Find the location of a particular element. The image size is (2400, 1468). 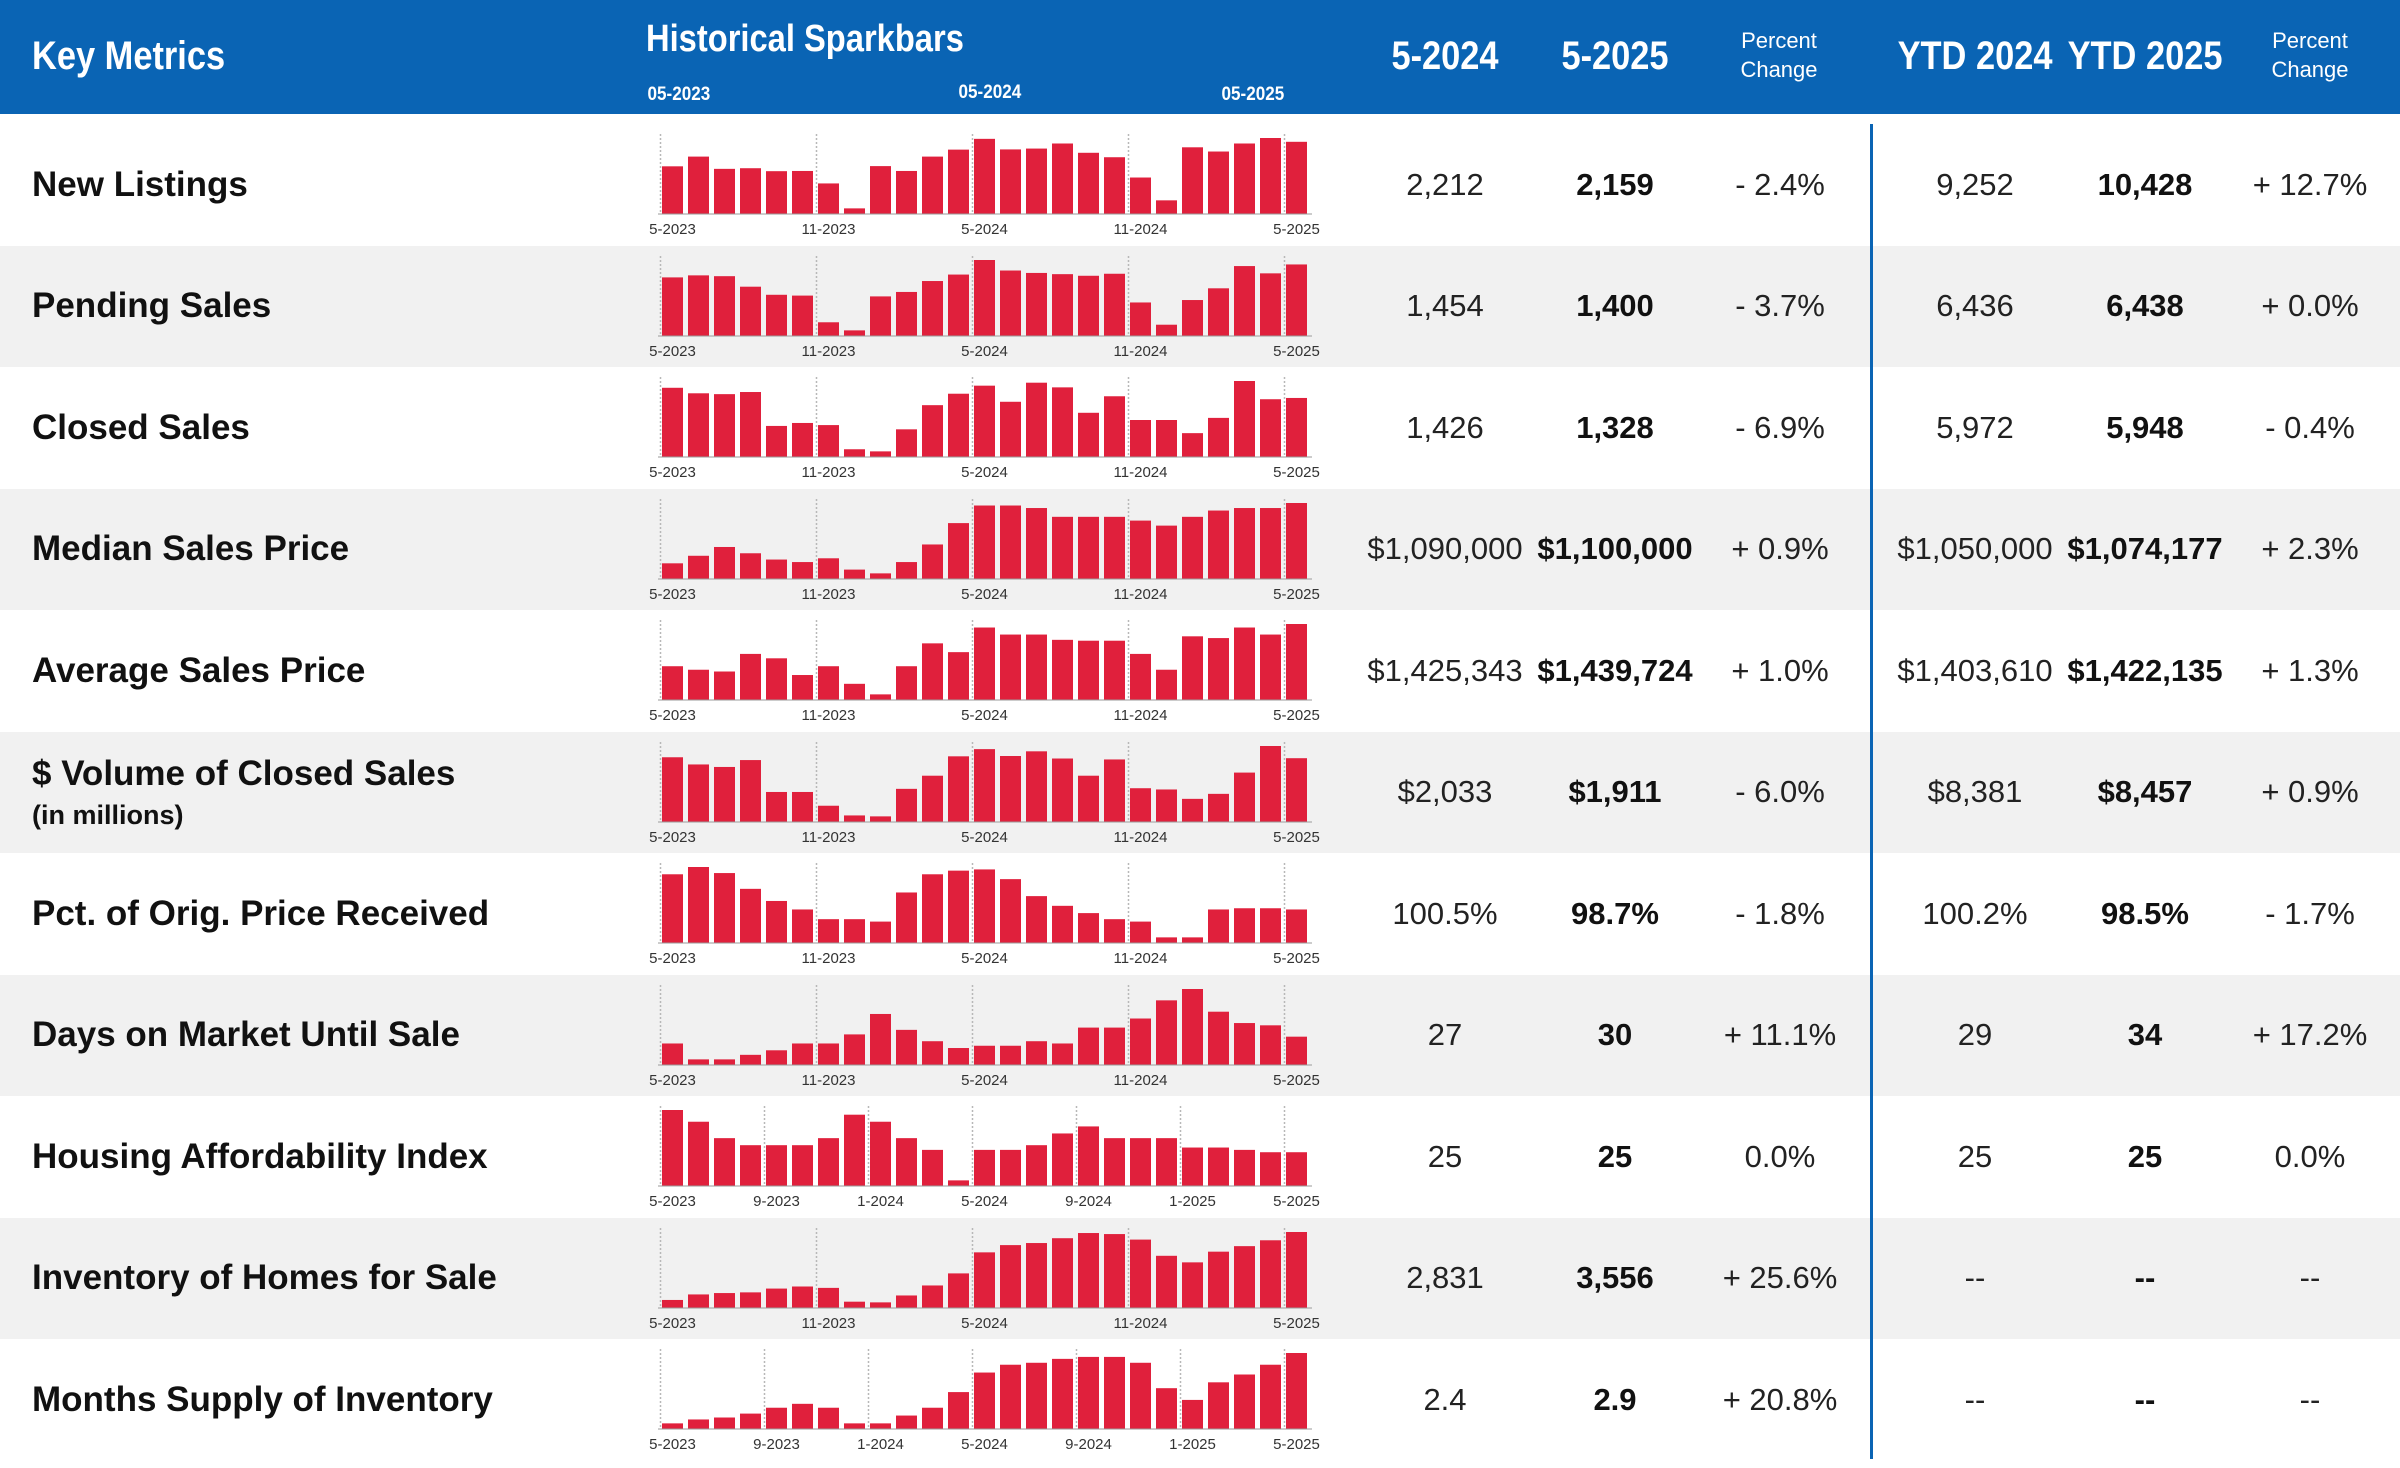

value-ytd-2024: 25 is located at coordinates (1975, 1156).